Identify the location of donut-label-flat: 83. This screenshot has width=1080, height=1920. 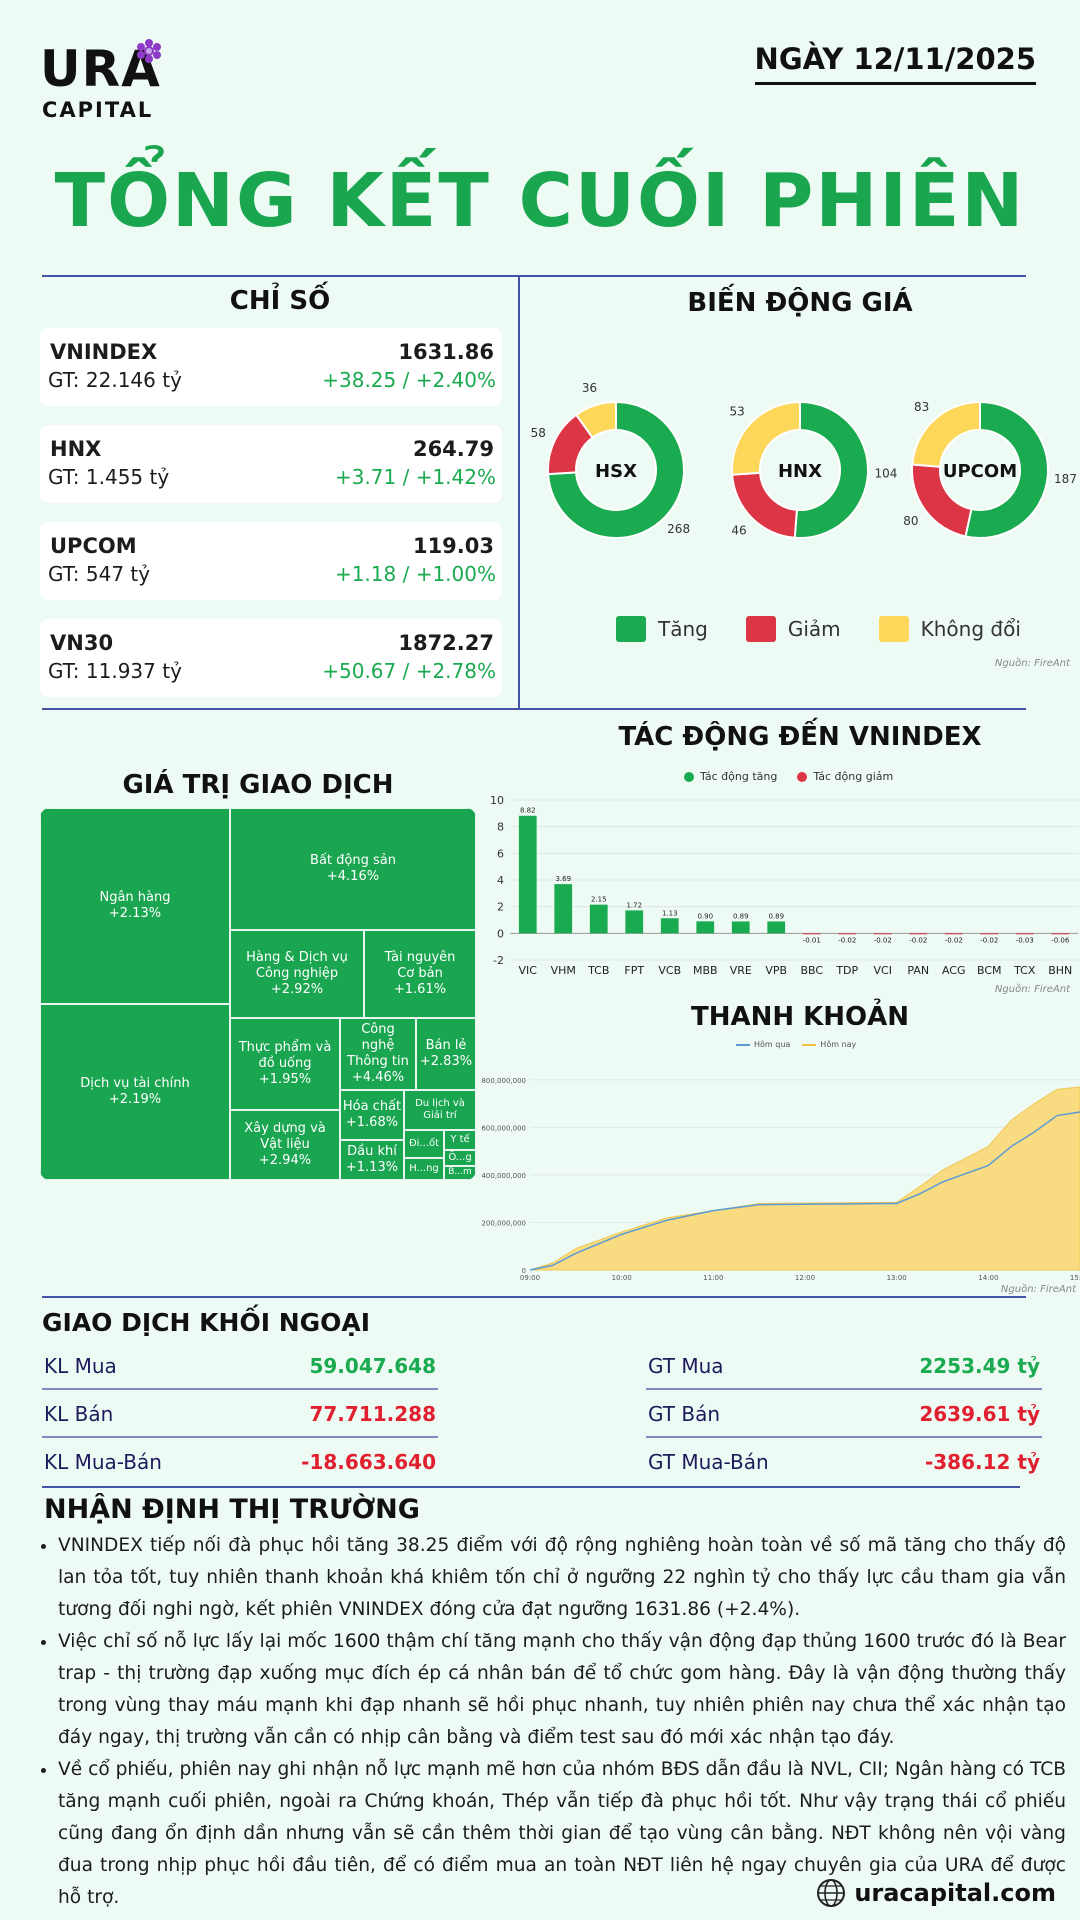
(921, 407).